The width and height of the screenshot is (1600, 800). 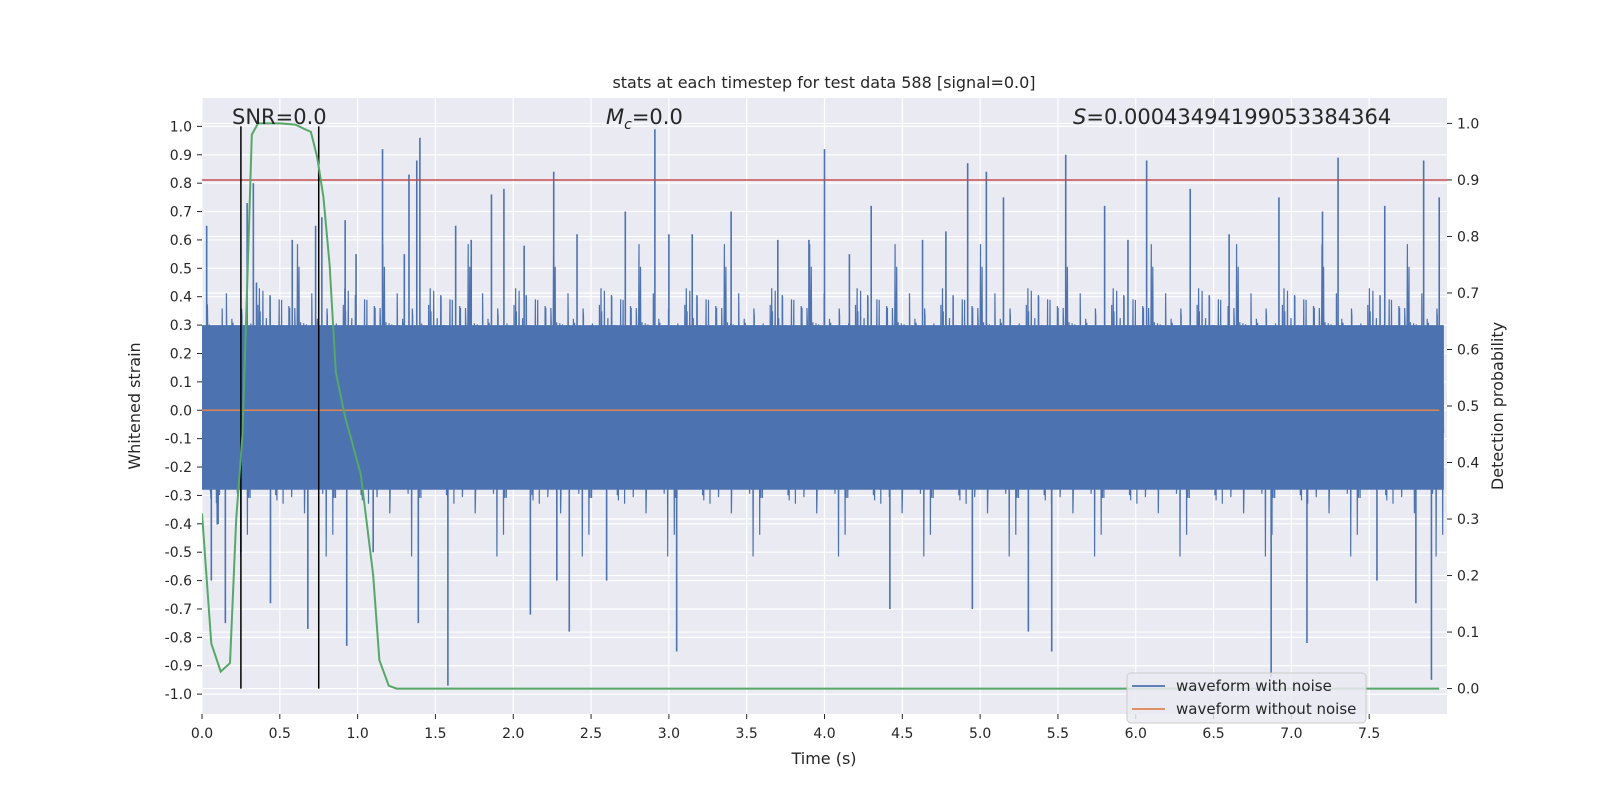 What do you see at coordinates (1058, 734) in the screenshot?
I see `x-tick-label: 5.5` at bounding box center [1058, 734].